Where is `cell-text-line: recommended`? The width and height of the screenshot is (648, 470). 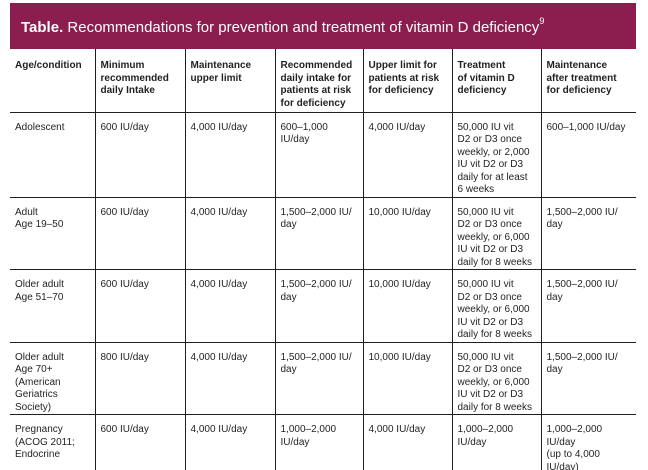
cell-text-line: recommended is located at coordinates (134, 78).